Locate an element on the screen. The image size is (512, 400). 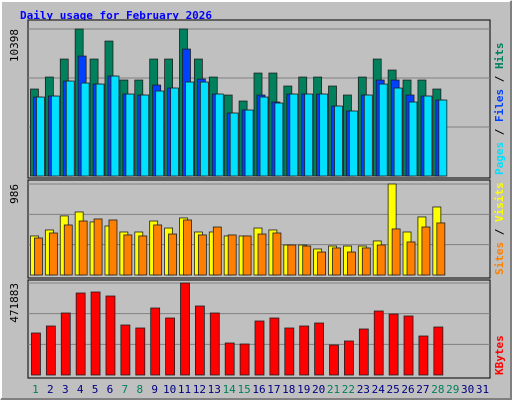
x-tick-label: 9 is located at coordinates (154, 389).